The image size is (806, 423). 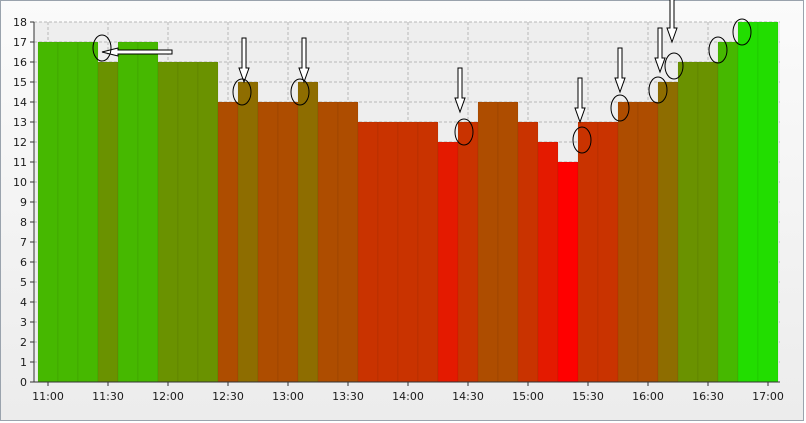 What do you see at coordinates (23, 262) in the screenshot?
I see `y-tick-label: 6` at bounding box center [23, 262].